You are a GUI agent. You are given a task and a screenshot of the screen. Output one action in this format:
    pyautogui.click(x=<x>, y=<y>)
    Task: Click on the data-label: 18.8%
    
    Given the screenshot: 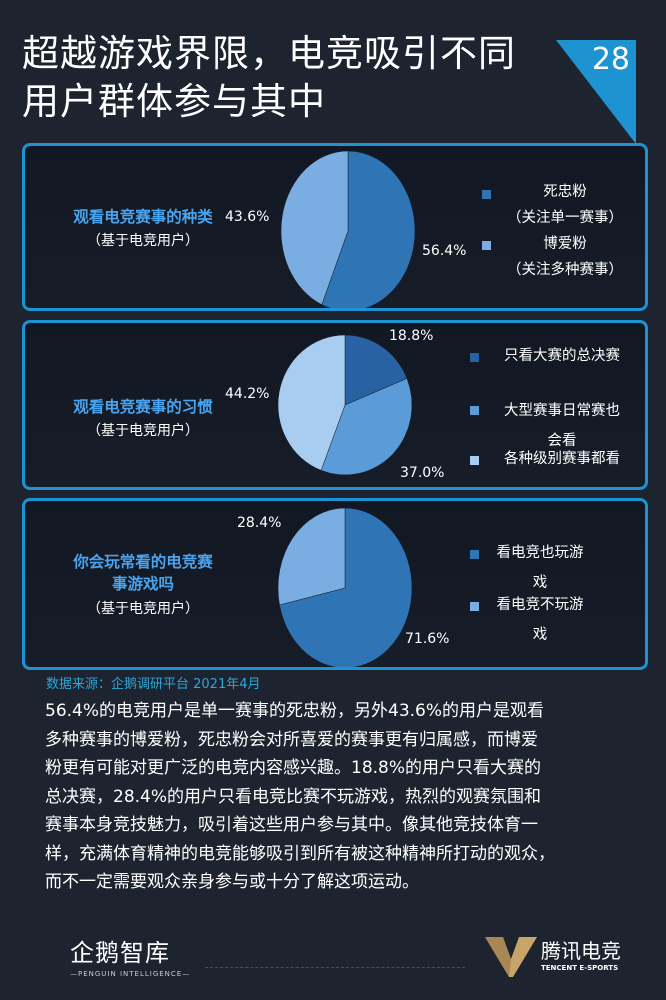 What is the action you would take?
    pyautogui.click(x=411, y=336)
    